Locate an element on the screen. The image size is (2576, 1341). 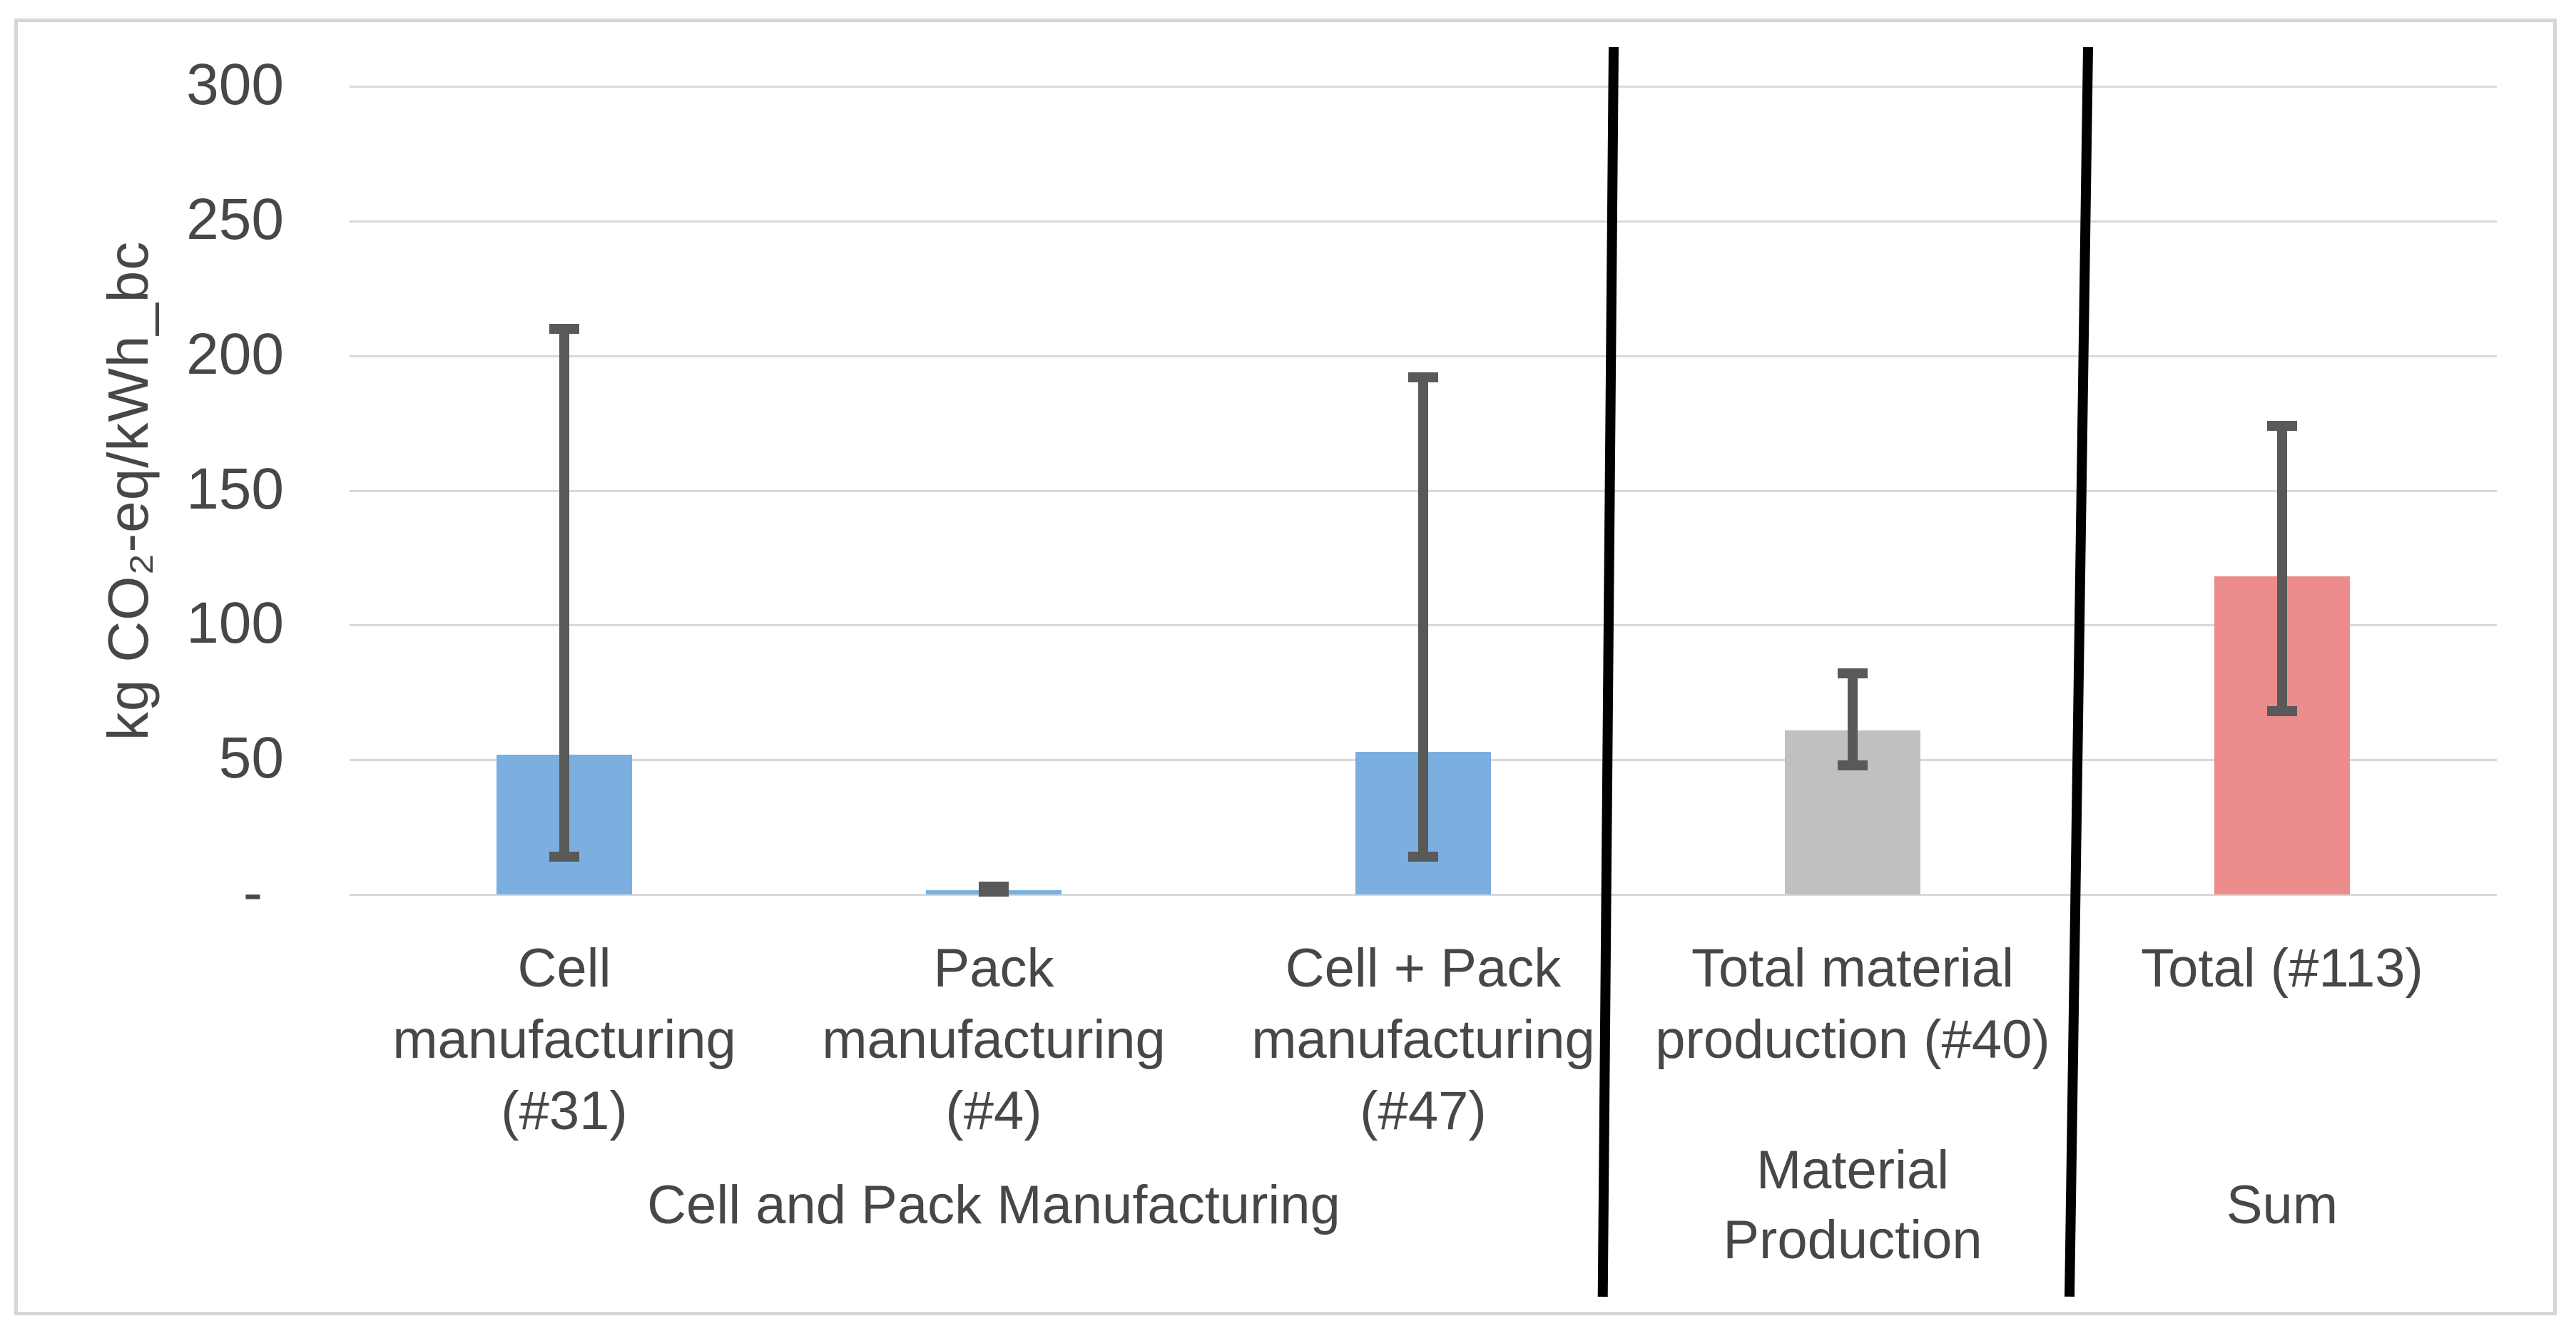
group-label-1: Cell and Pack Manufacturing is located at coordinates (993, 1205).